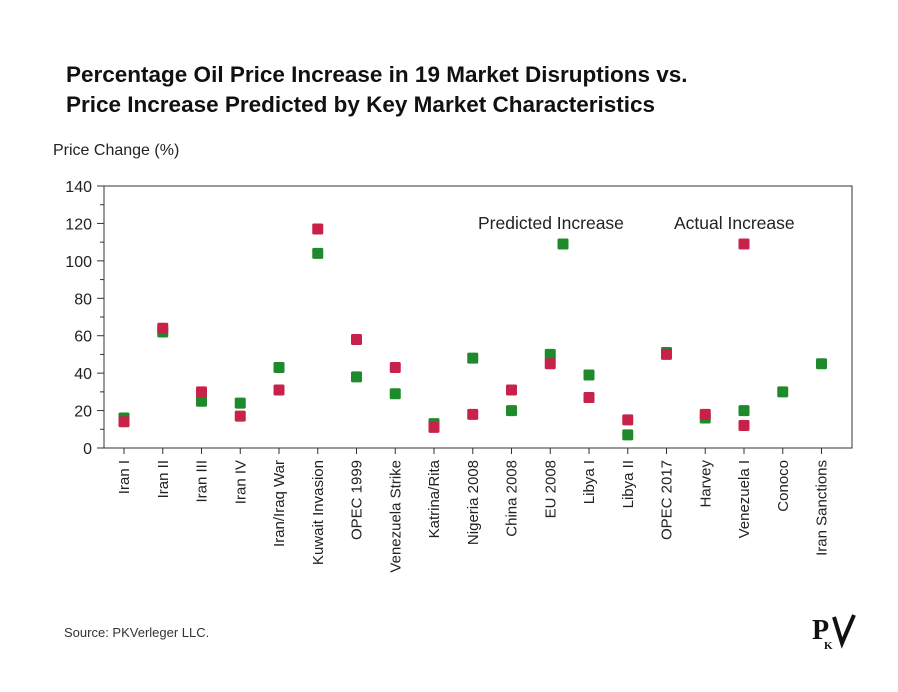  Describe the element at coordinates (357, 500) in the screenshot. I see `x-category-label: OPEC 1999` at that location.